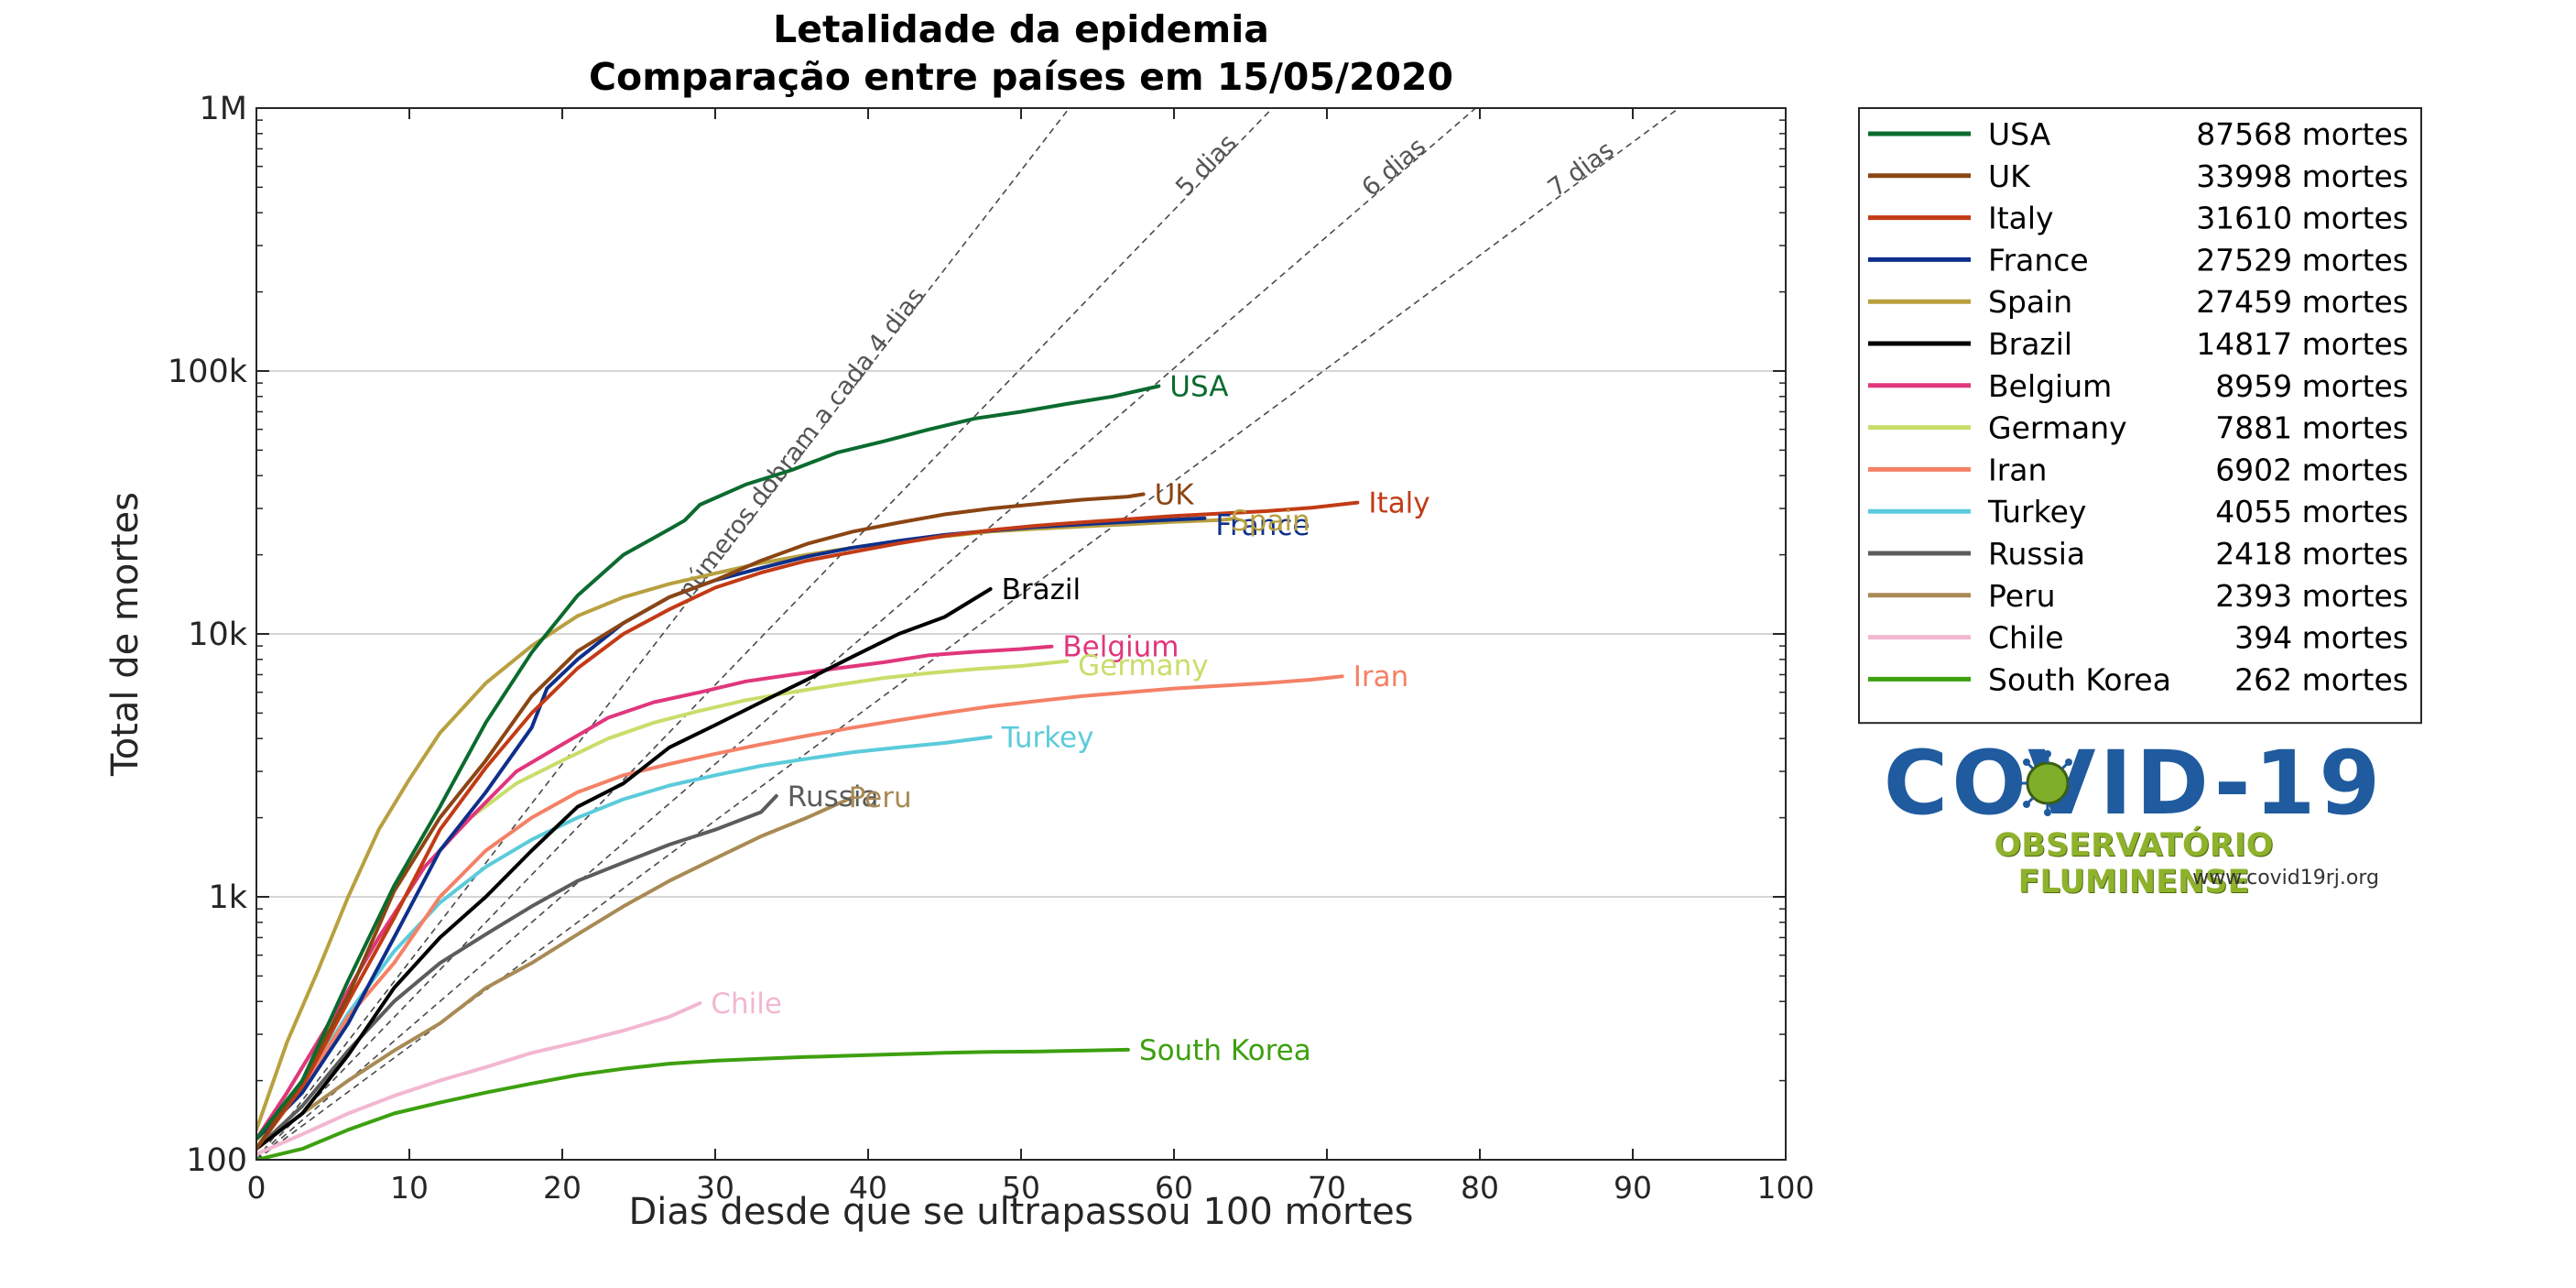 This screenshot has width=2576, height=1288. I want to click on legend-frame, so click(2140, 416).